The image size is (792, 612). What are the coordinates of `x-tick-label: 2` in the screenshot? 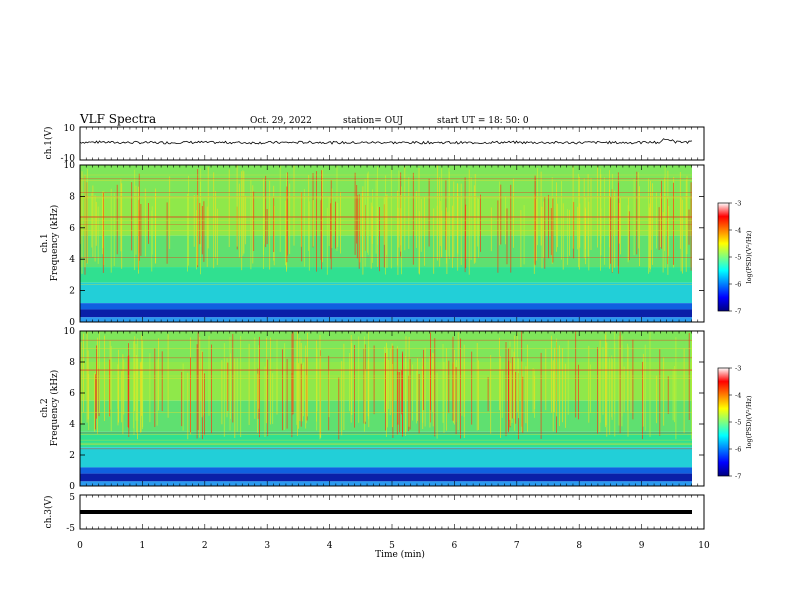 It's located at (205, 546).